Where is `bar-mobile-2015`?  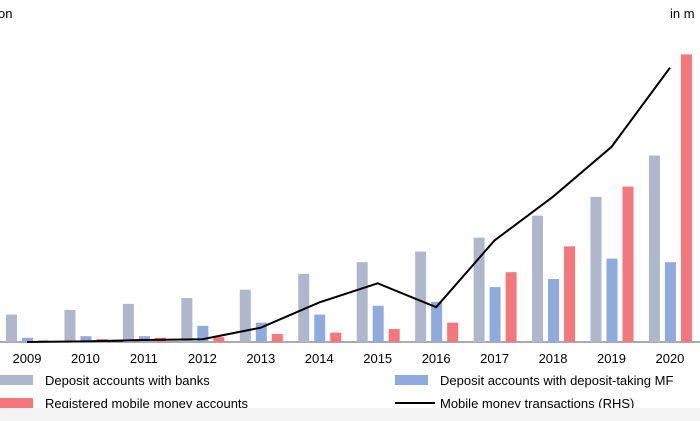
bar-mobile-2015 is located at coordinates (394, 335).